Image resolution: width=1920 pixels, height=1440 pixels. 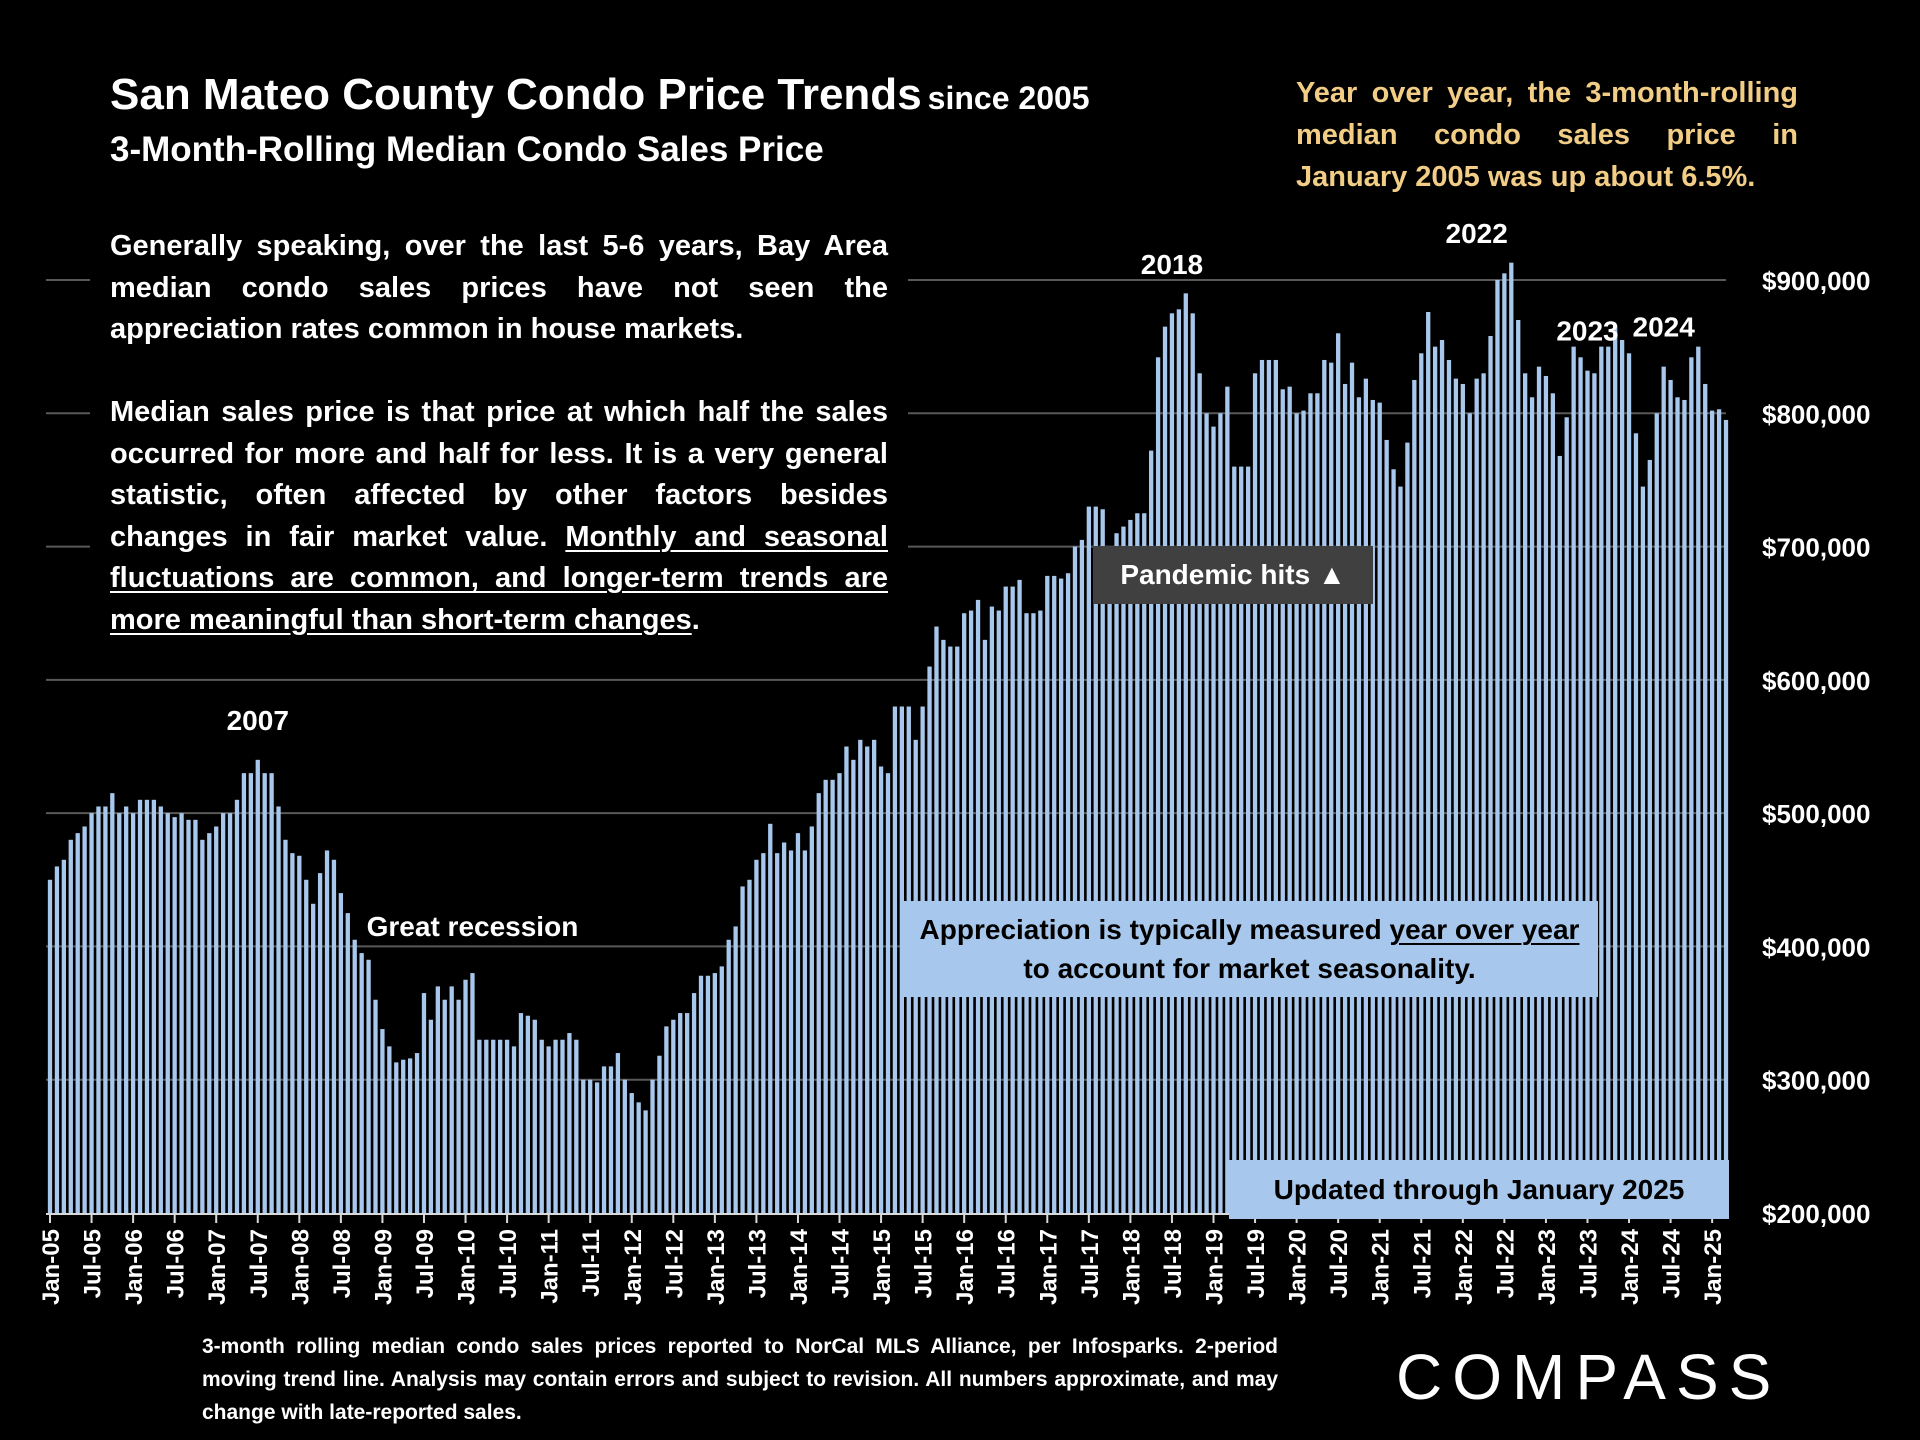 What do you see at coordinates (1587, 331) in the screenshot?
I see `chart-annotation: 2023` at bounding box center [1587, 331].